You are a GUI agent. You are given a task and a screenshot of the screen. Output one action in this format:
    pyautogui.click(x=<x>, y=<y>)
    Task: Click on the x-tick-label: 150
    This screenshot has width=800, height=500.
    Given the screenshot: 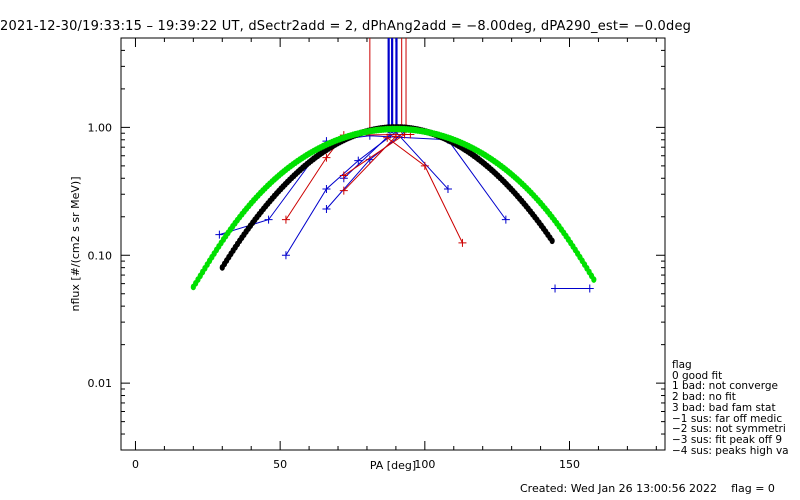 What is the action you would take?
    pyautogui.click(x=569, y=464)
    